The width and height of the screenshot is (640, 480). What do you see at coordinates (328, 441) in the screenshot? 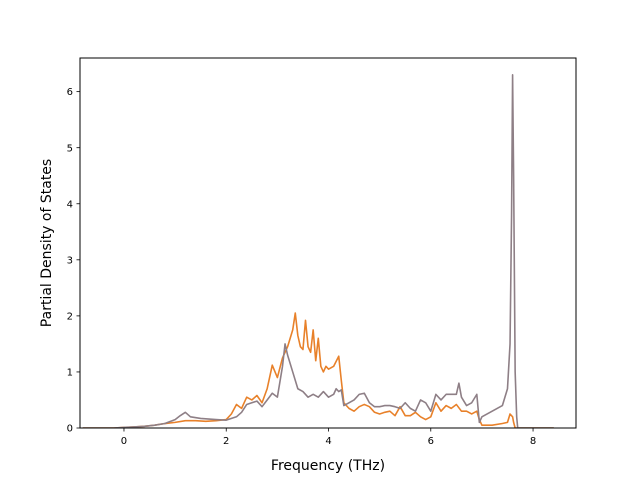
I see `x-tick-label: 4` at bounding box center [328, 441].